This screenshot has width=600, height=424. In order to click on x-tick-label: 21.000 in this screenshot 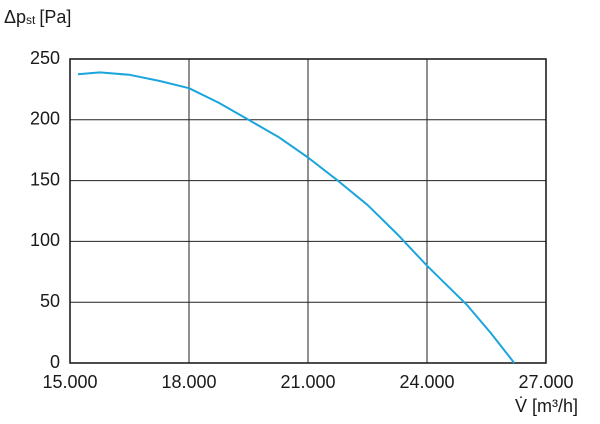, I will do `click(307, 382)`.